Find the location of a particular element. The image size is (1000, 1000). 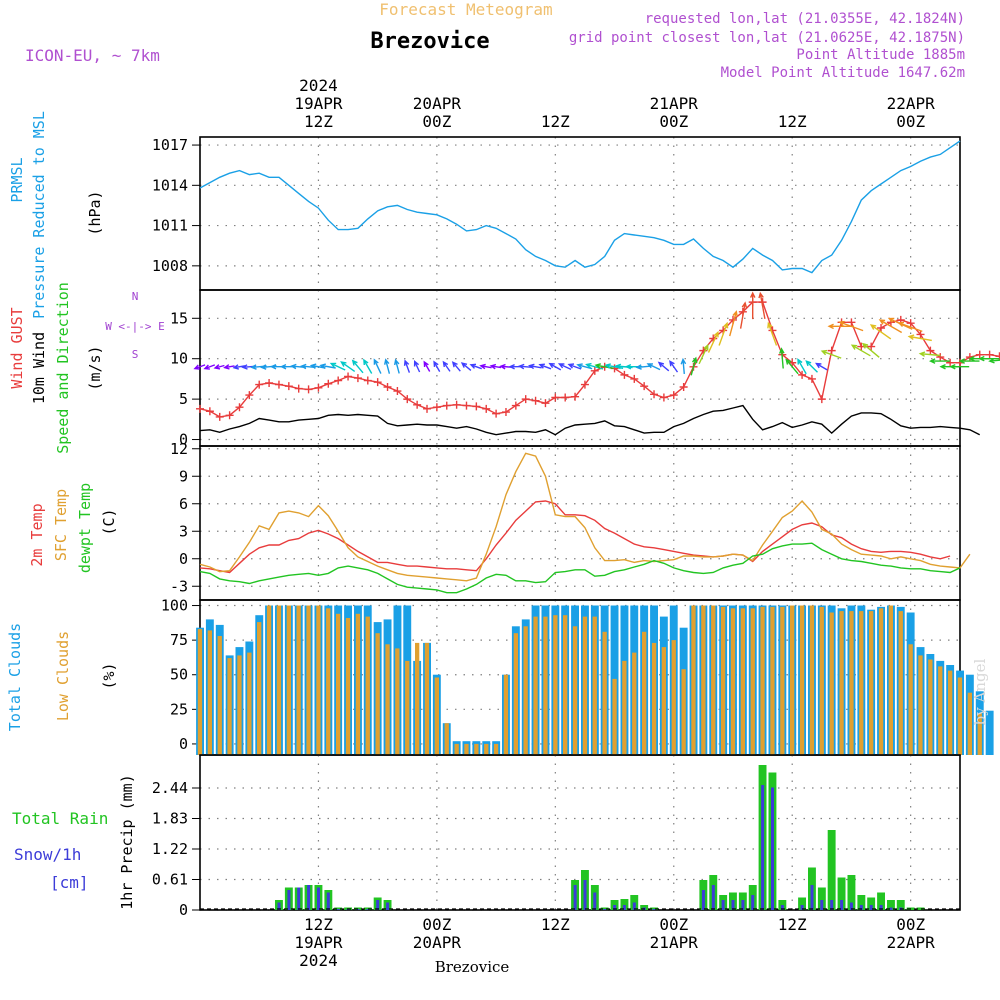

wind-unit-label: (m/s) is located at coordinates (95, 367).